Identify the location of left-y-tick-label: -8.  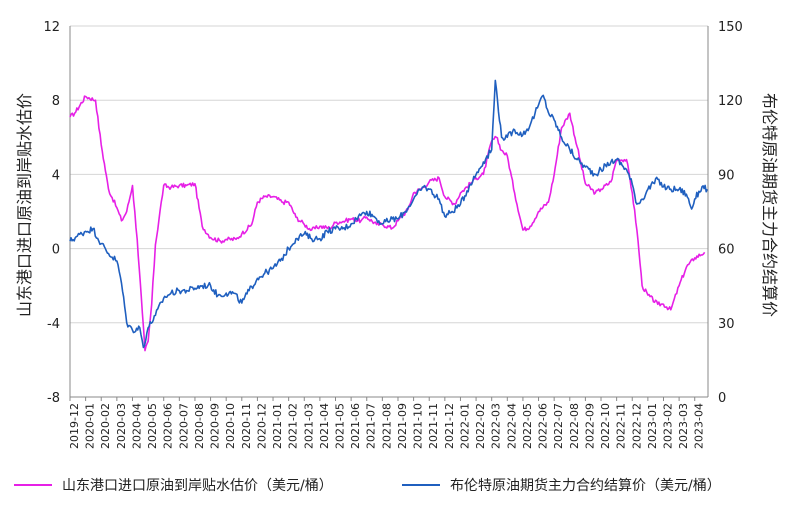
(53, 398).